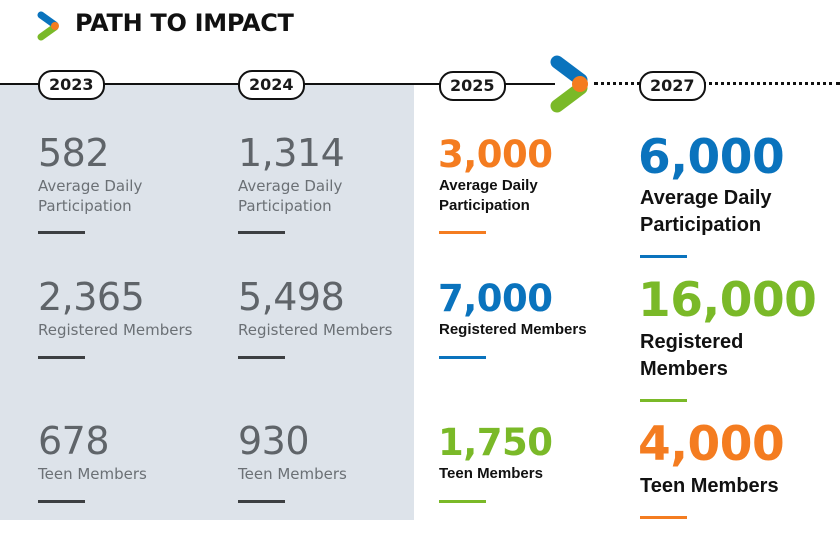 Image resolution: width=840 pixels, height=543 pixels. Describe the element at coordinates (717, 83) in the screenshot. I see `timeline-dotted-line` at that location.